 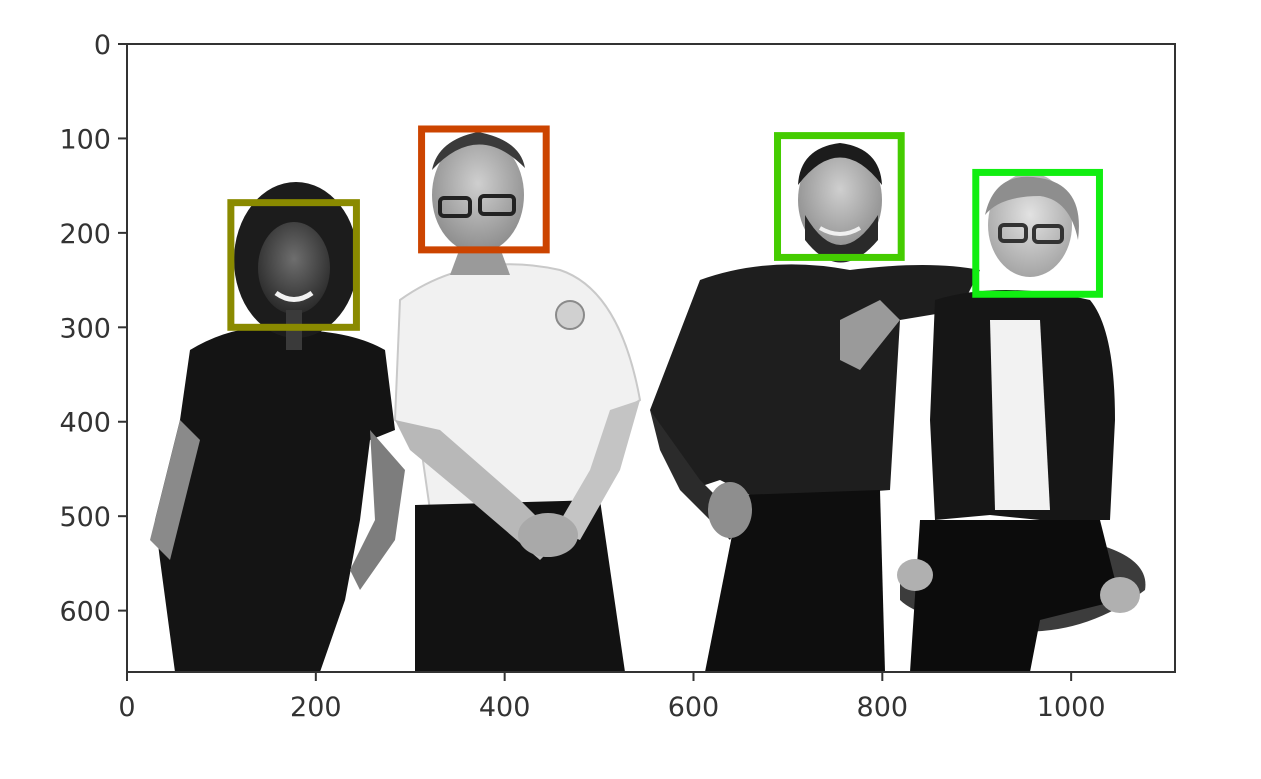 I want to click on y-tick-label: 100, so click(x=85, y=139).